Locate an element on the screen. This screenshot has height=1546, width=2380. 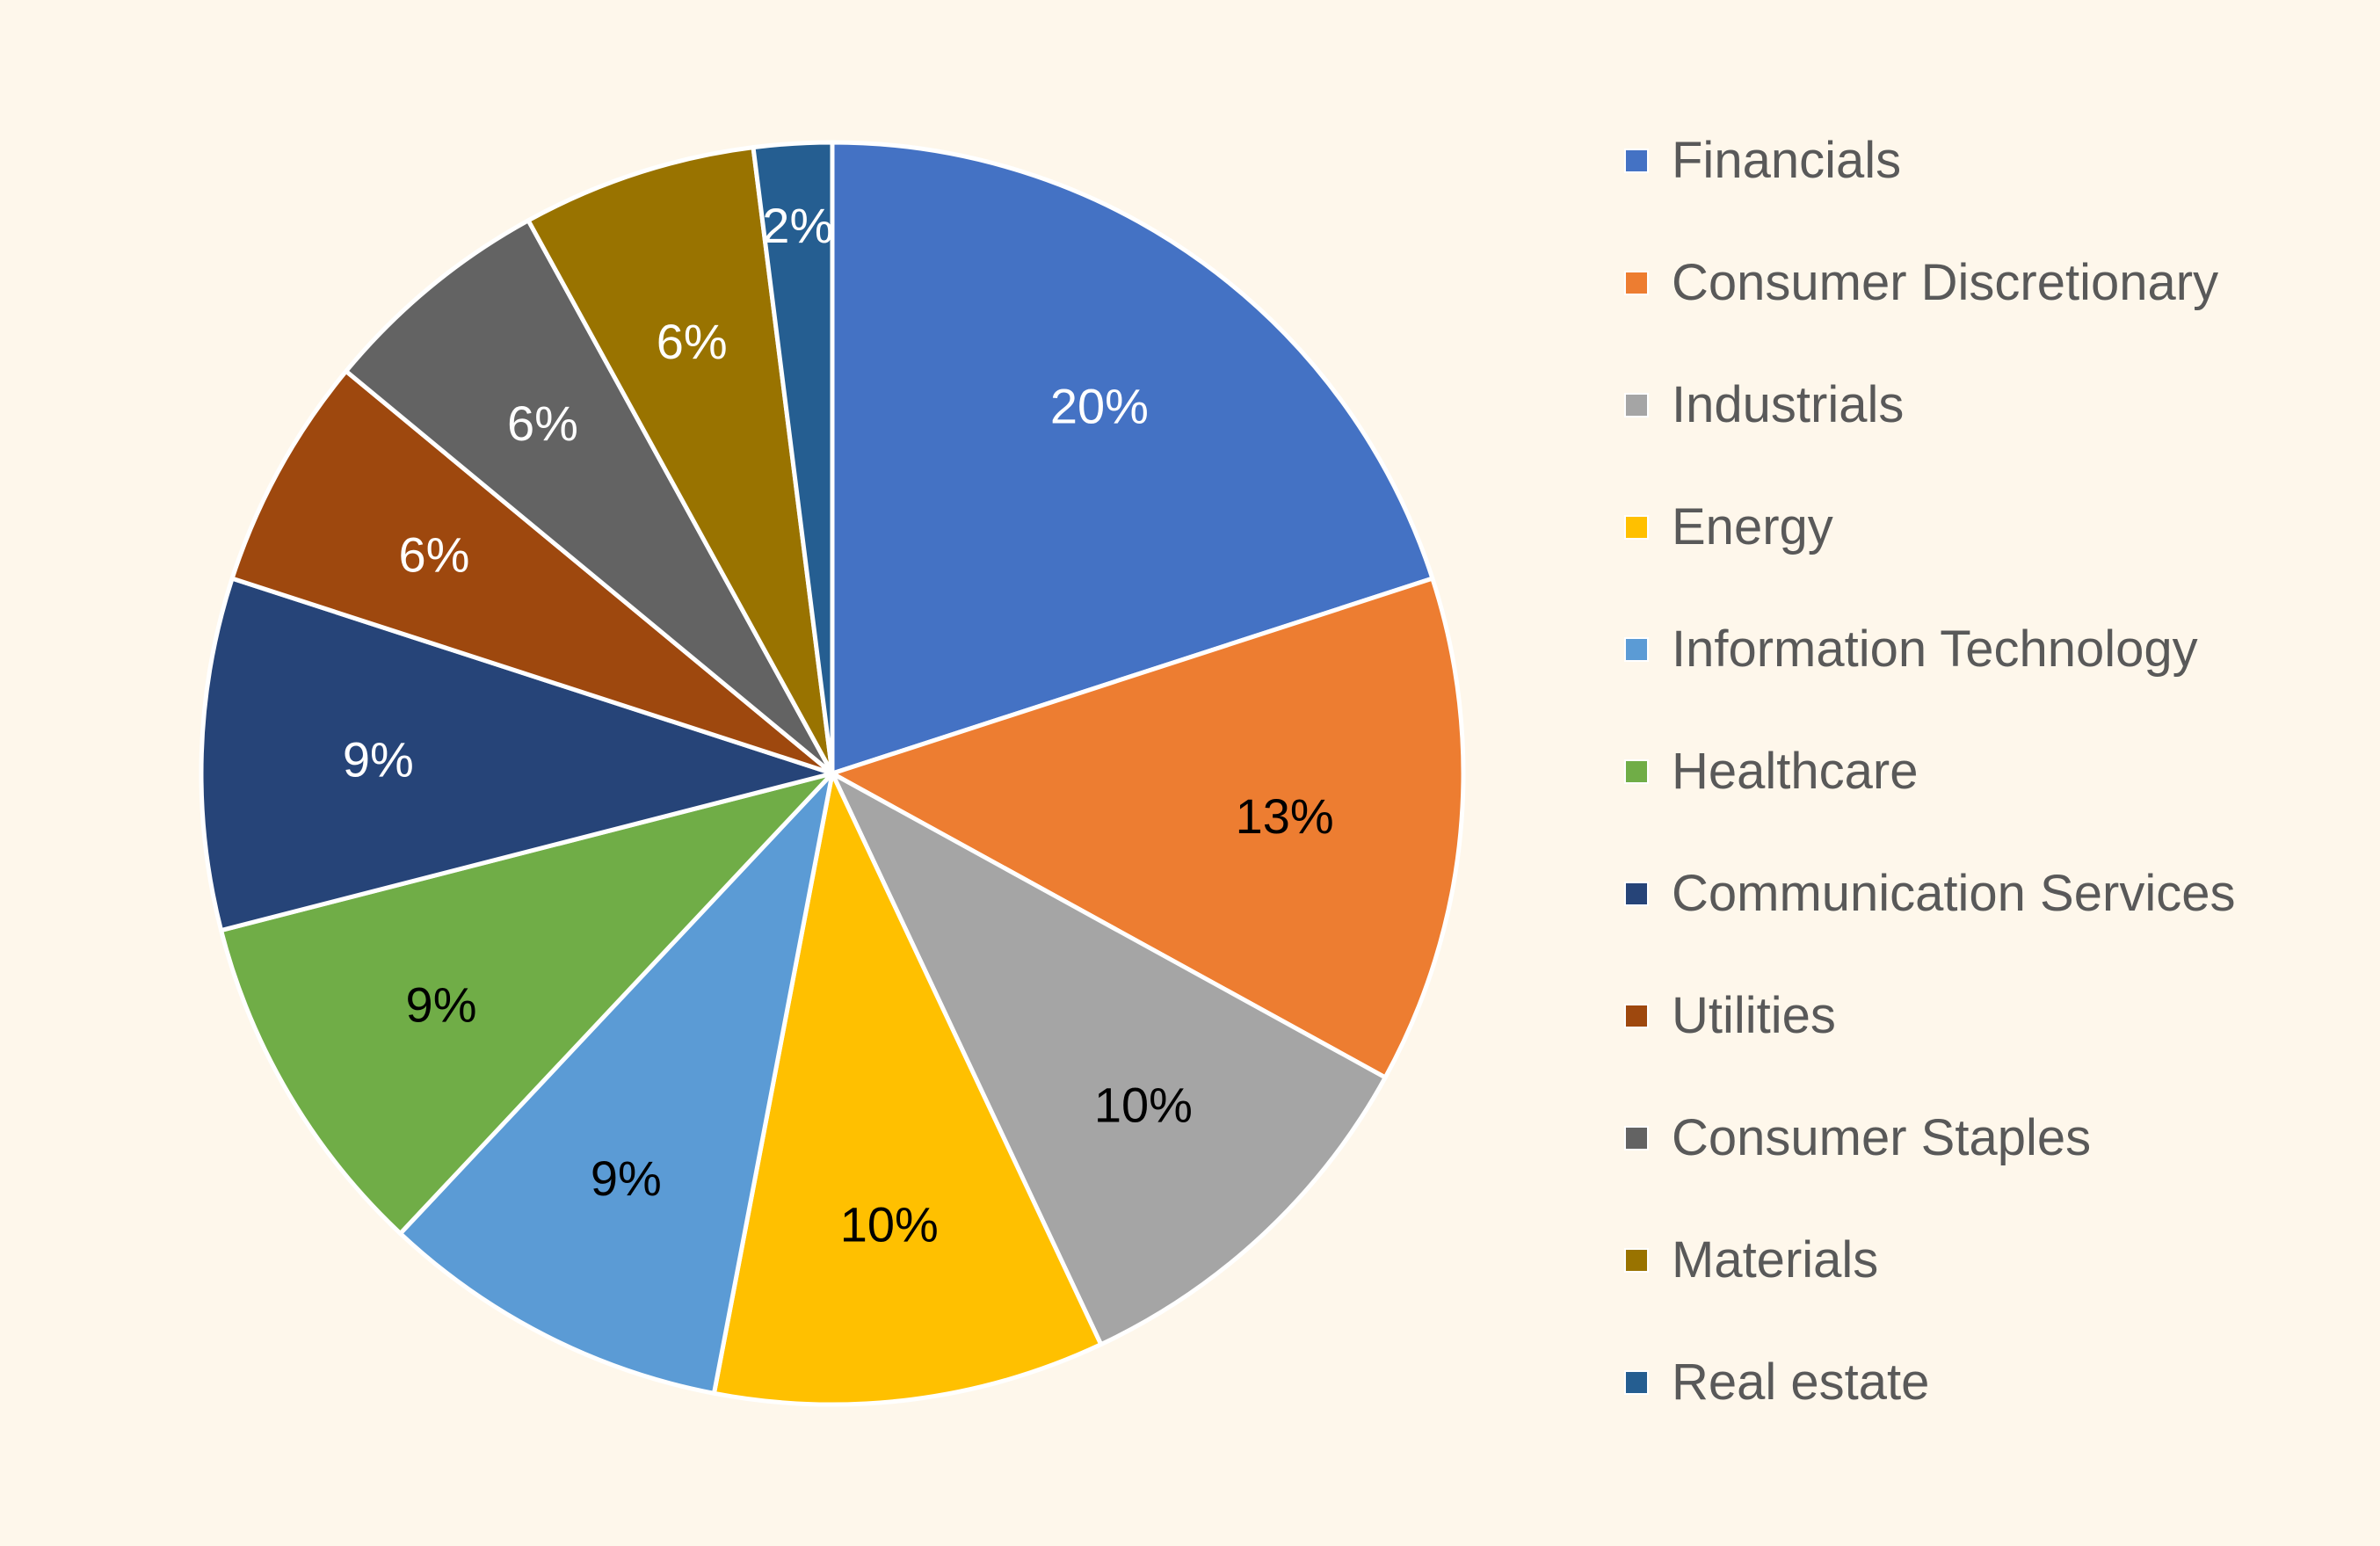
pie-slice-consumer-discretionary is located at coordinates (1148, 828).